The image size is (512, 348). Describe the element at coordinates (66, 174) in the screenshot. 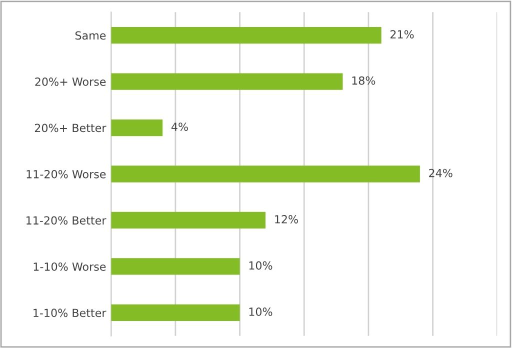

I see `y-tick-label: 11-20% Worse` at that location.